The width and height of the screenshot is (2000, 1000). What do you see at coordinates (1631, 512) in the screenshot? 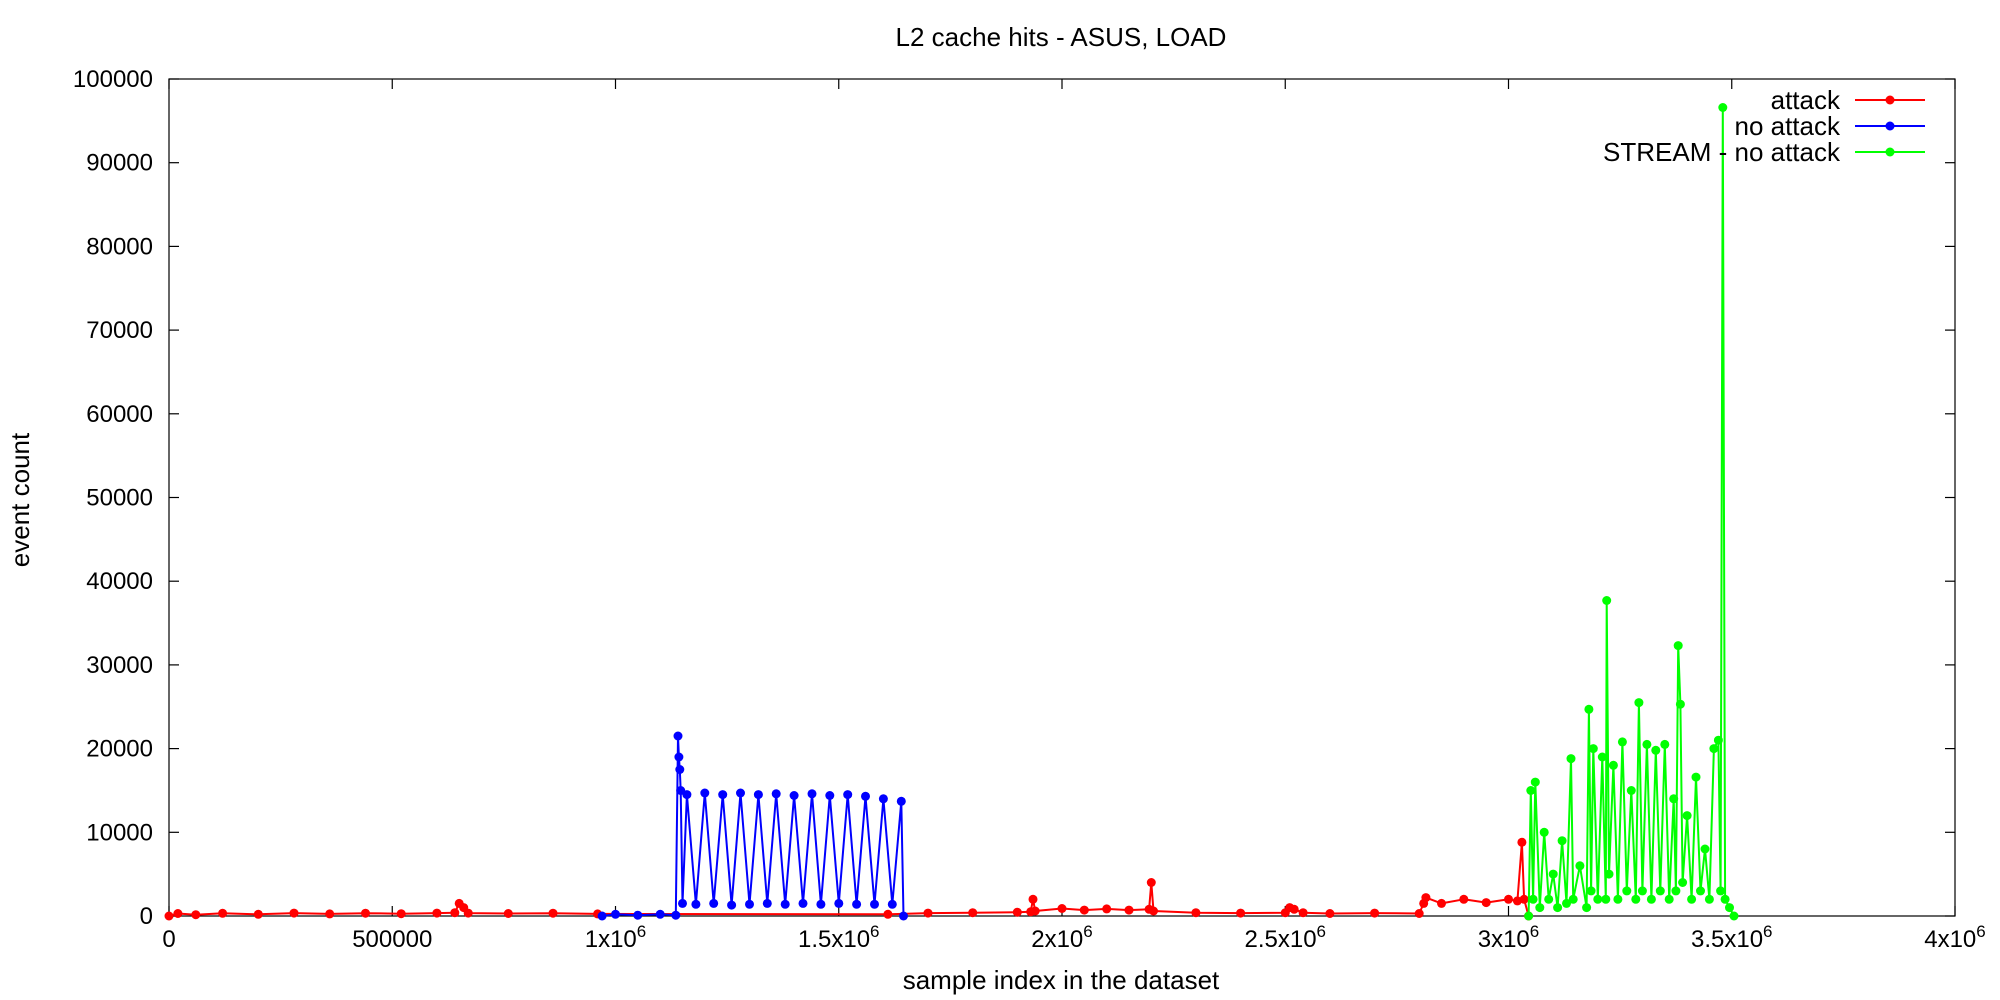
I see `series-stream-no-attack` at bounding box center [1631, 512].